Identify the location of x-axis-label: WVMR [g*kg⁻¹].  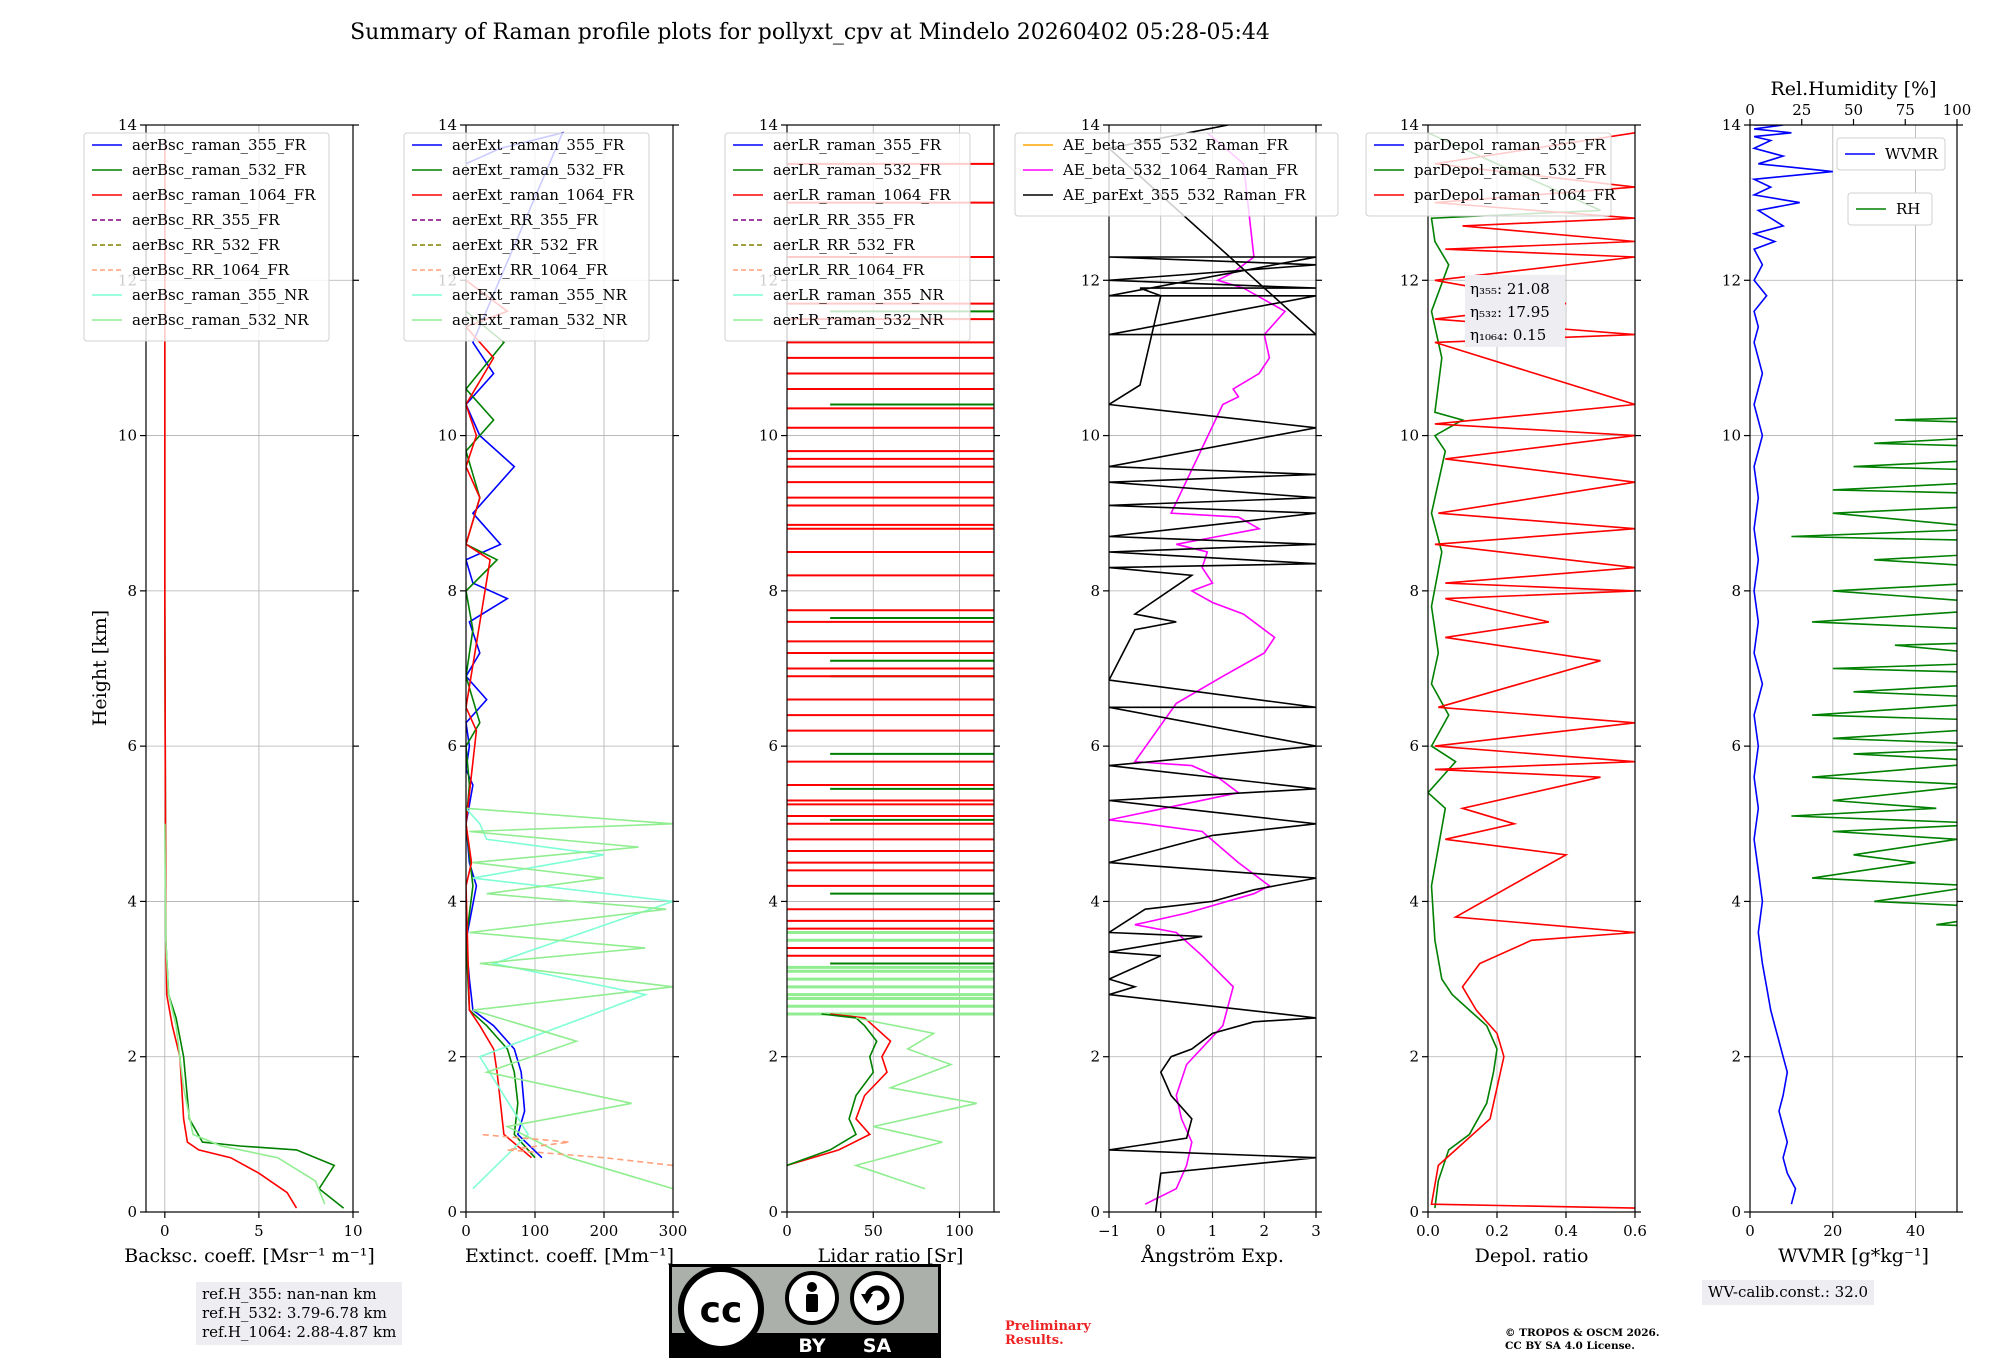
(1853, 1256).